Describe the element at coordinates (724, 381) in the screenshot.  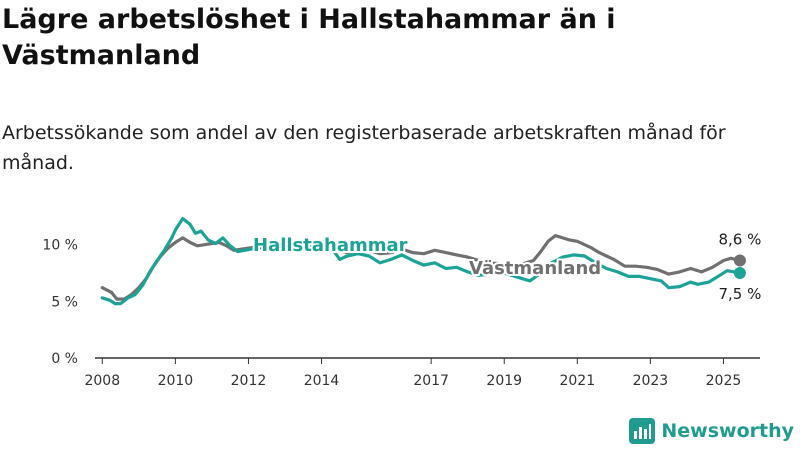
I see `x-tick-label: 2025` at that location.